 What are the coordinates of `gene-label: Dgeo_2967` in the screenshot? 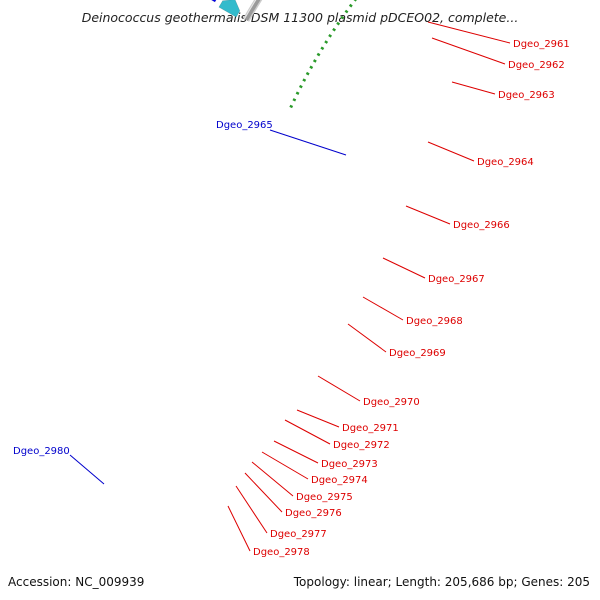 It's located at (456, 279).